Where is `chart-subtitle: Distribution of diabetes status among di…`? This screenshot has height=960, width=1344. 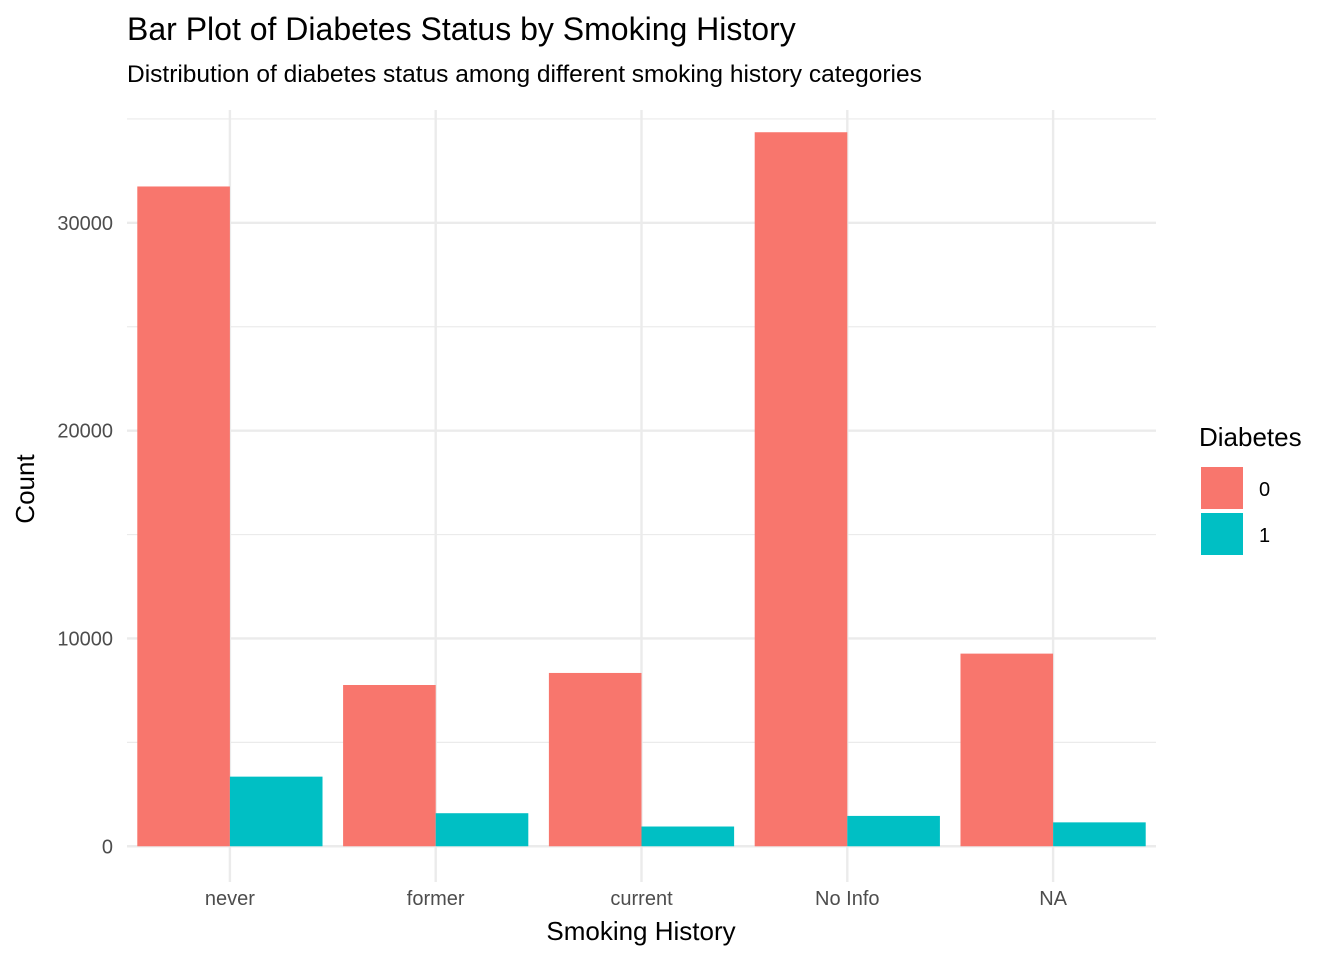
chart-subtitle: Distribution of diabetes status among di… is located at coordinates (524, 74).